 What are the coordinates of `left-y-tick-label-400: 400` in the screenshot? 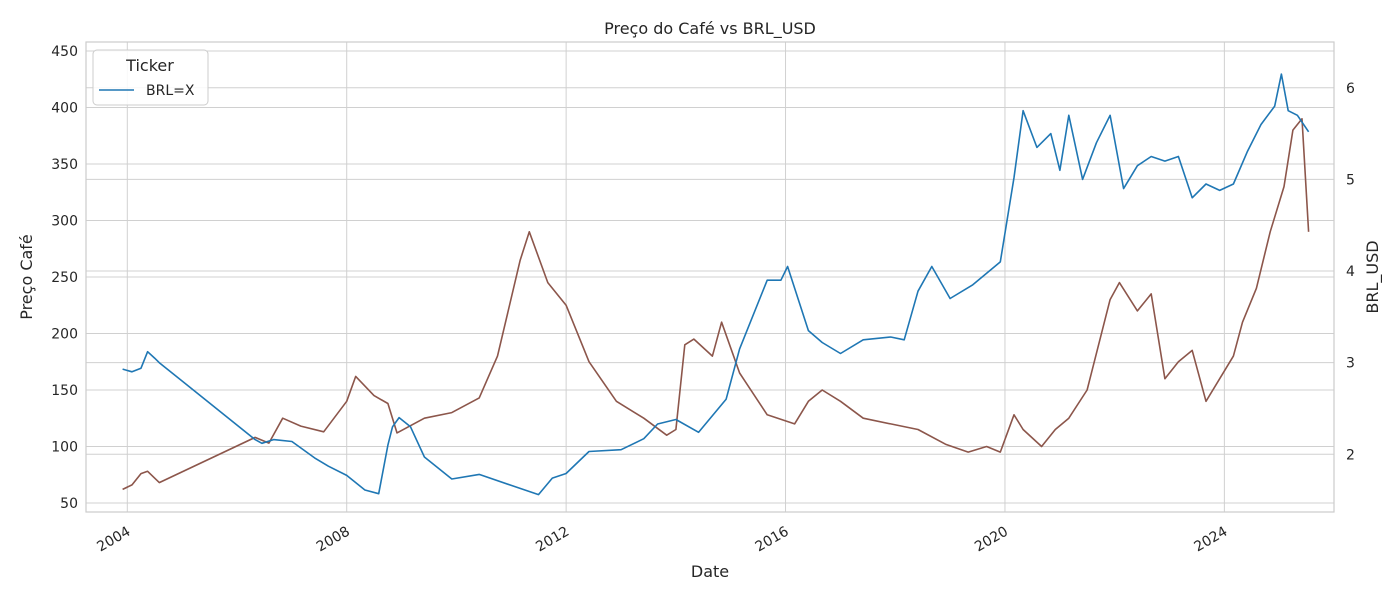 It's located at (64, 109).